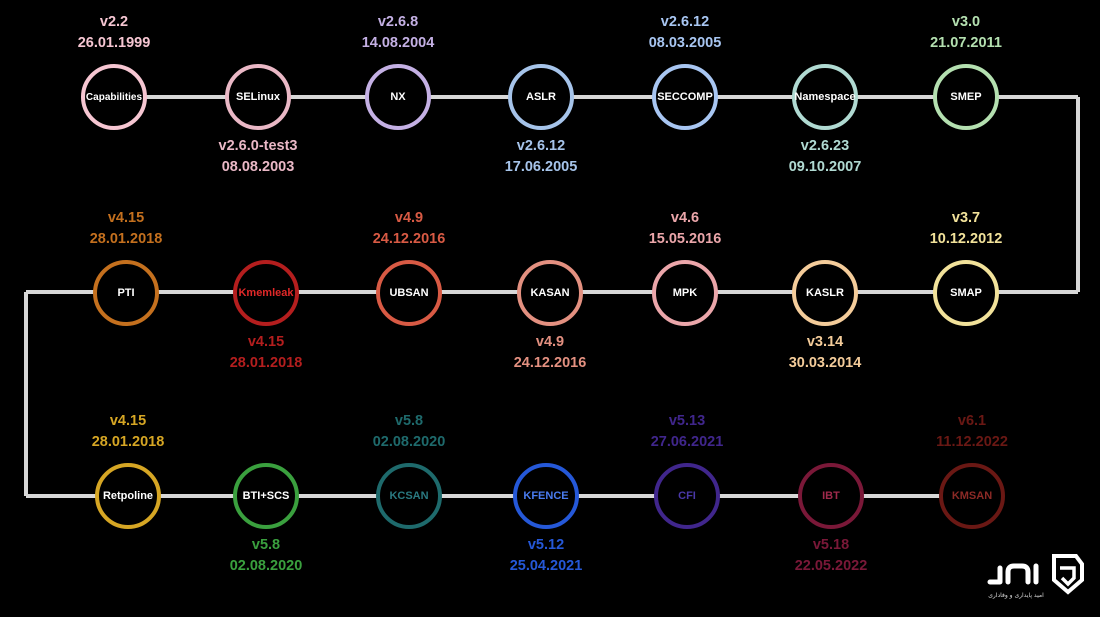 The height and width of the screenshot is (617, 1100). I want to click on node-label: SELinux, so click(257, 97).